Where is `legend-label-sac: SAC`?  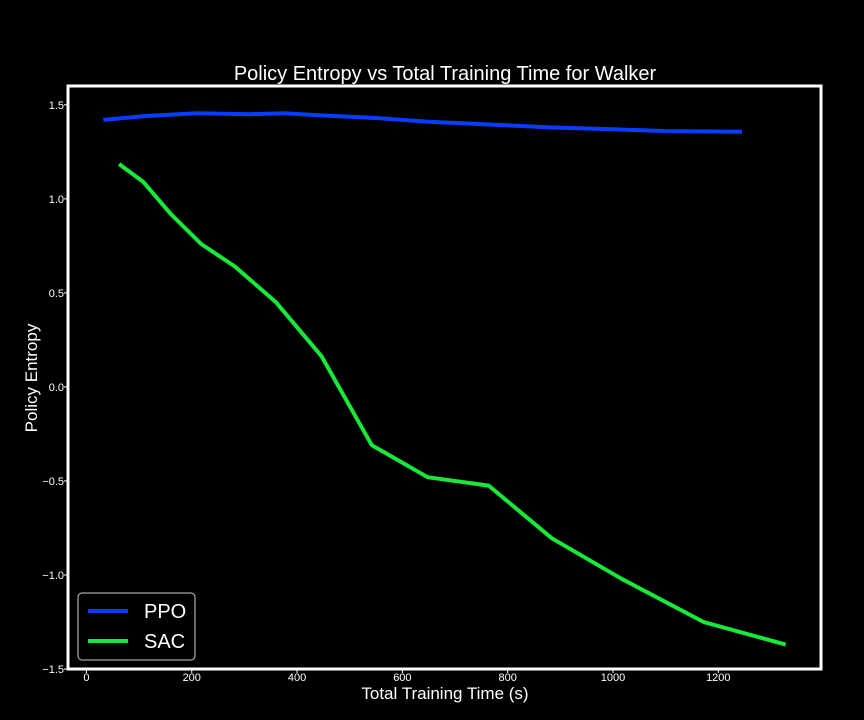
legend-label-sac: SAC is located at coordinates (164, 642).